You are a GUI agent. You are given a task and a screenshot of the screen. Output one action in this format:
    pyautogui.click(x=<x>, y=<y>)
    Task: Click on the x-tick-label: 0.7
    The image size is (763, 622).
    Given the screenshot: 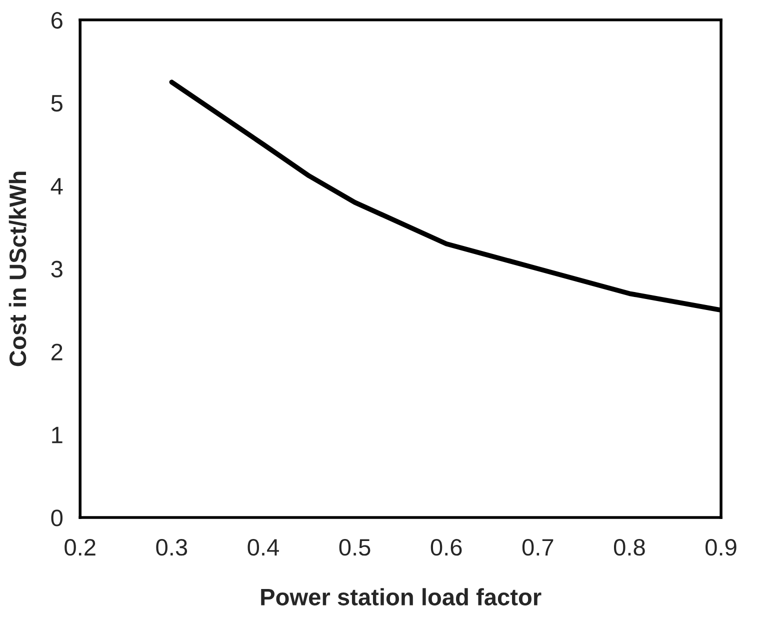 What is the action you would take?
    pyautogui.click(x=538, y=547)
    